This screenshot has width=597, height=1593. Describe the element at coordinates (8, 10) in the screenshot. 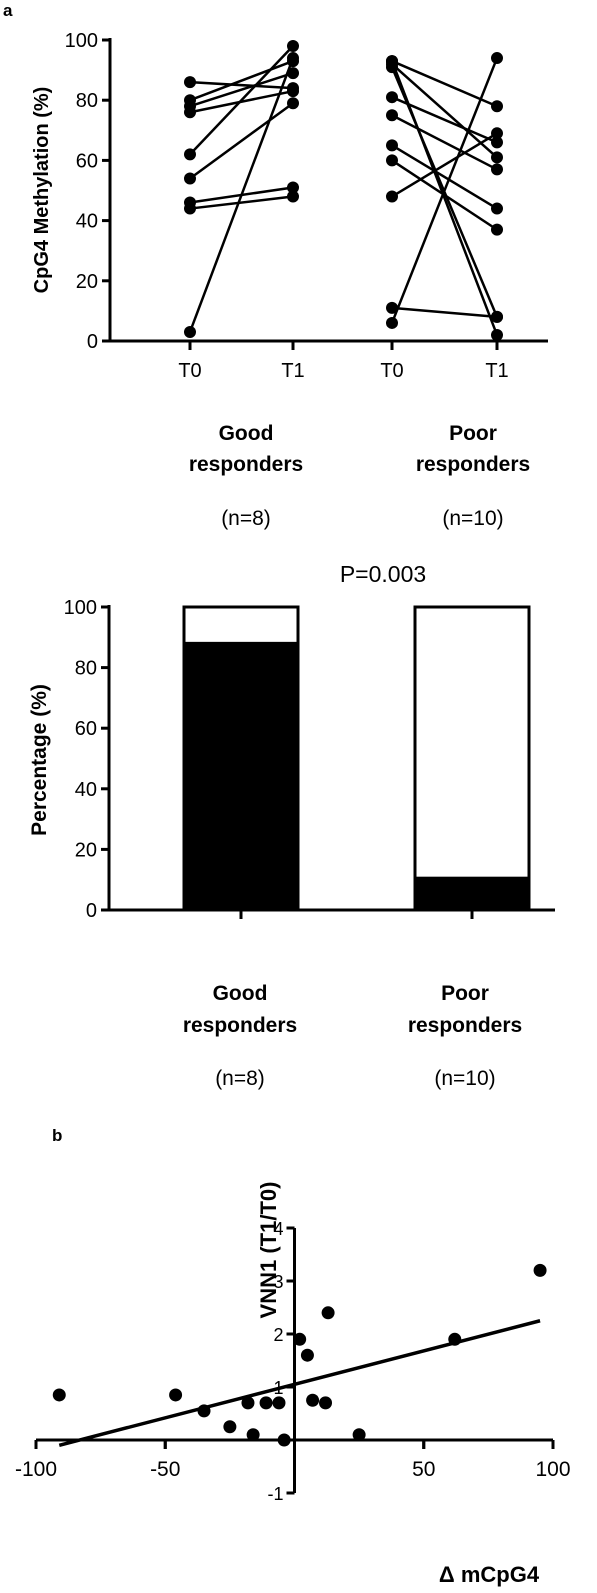

I see `panel-a-label: a` at that location.